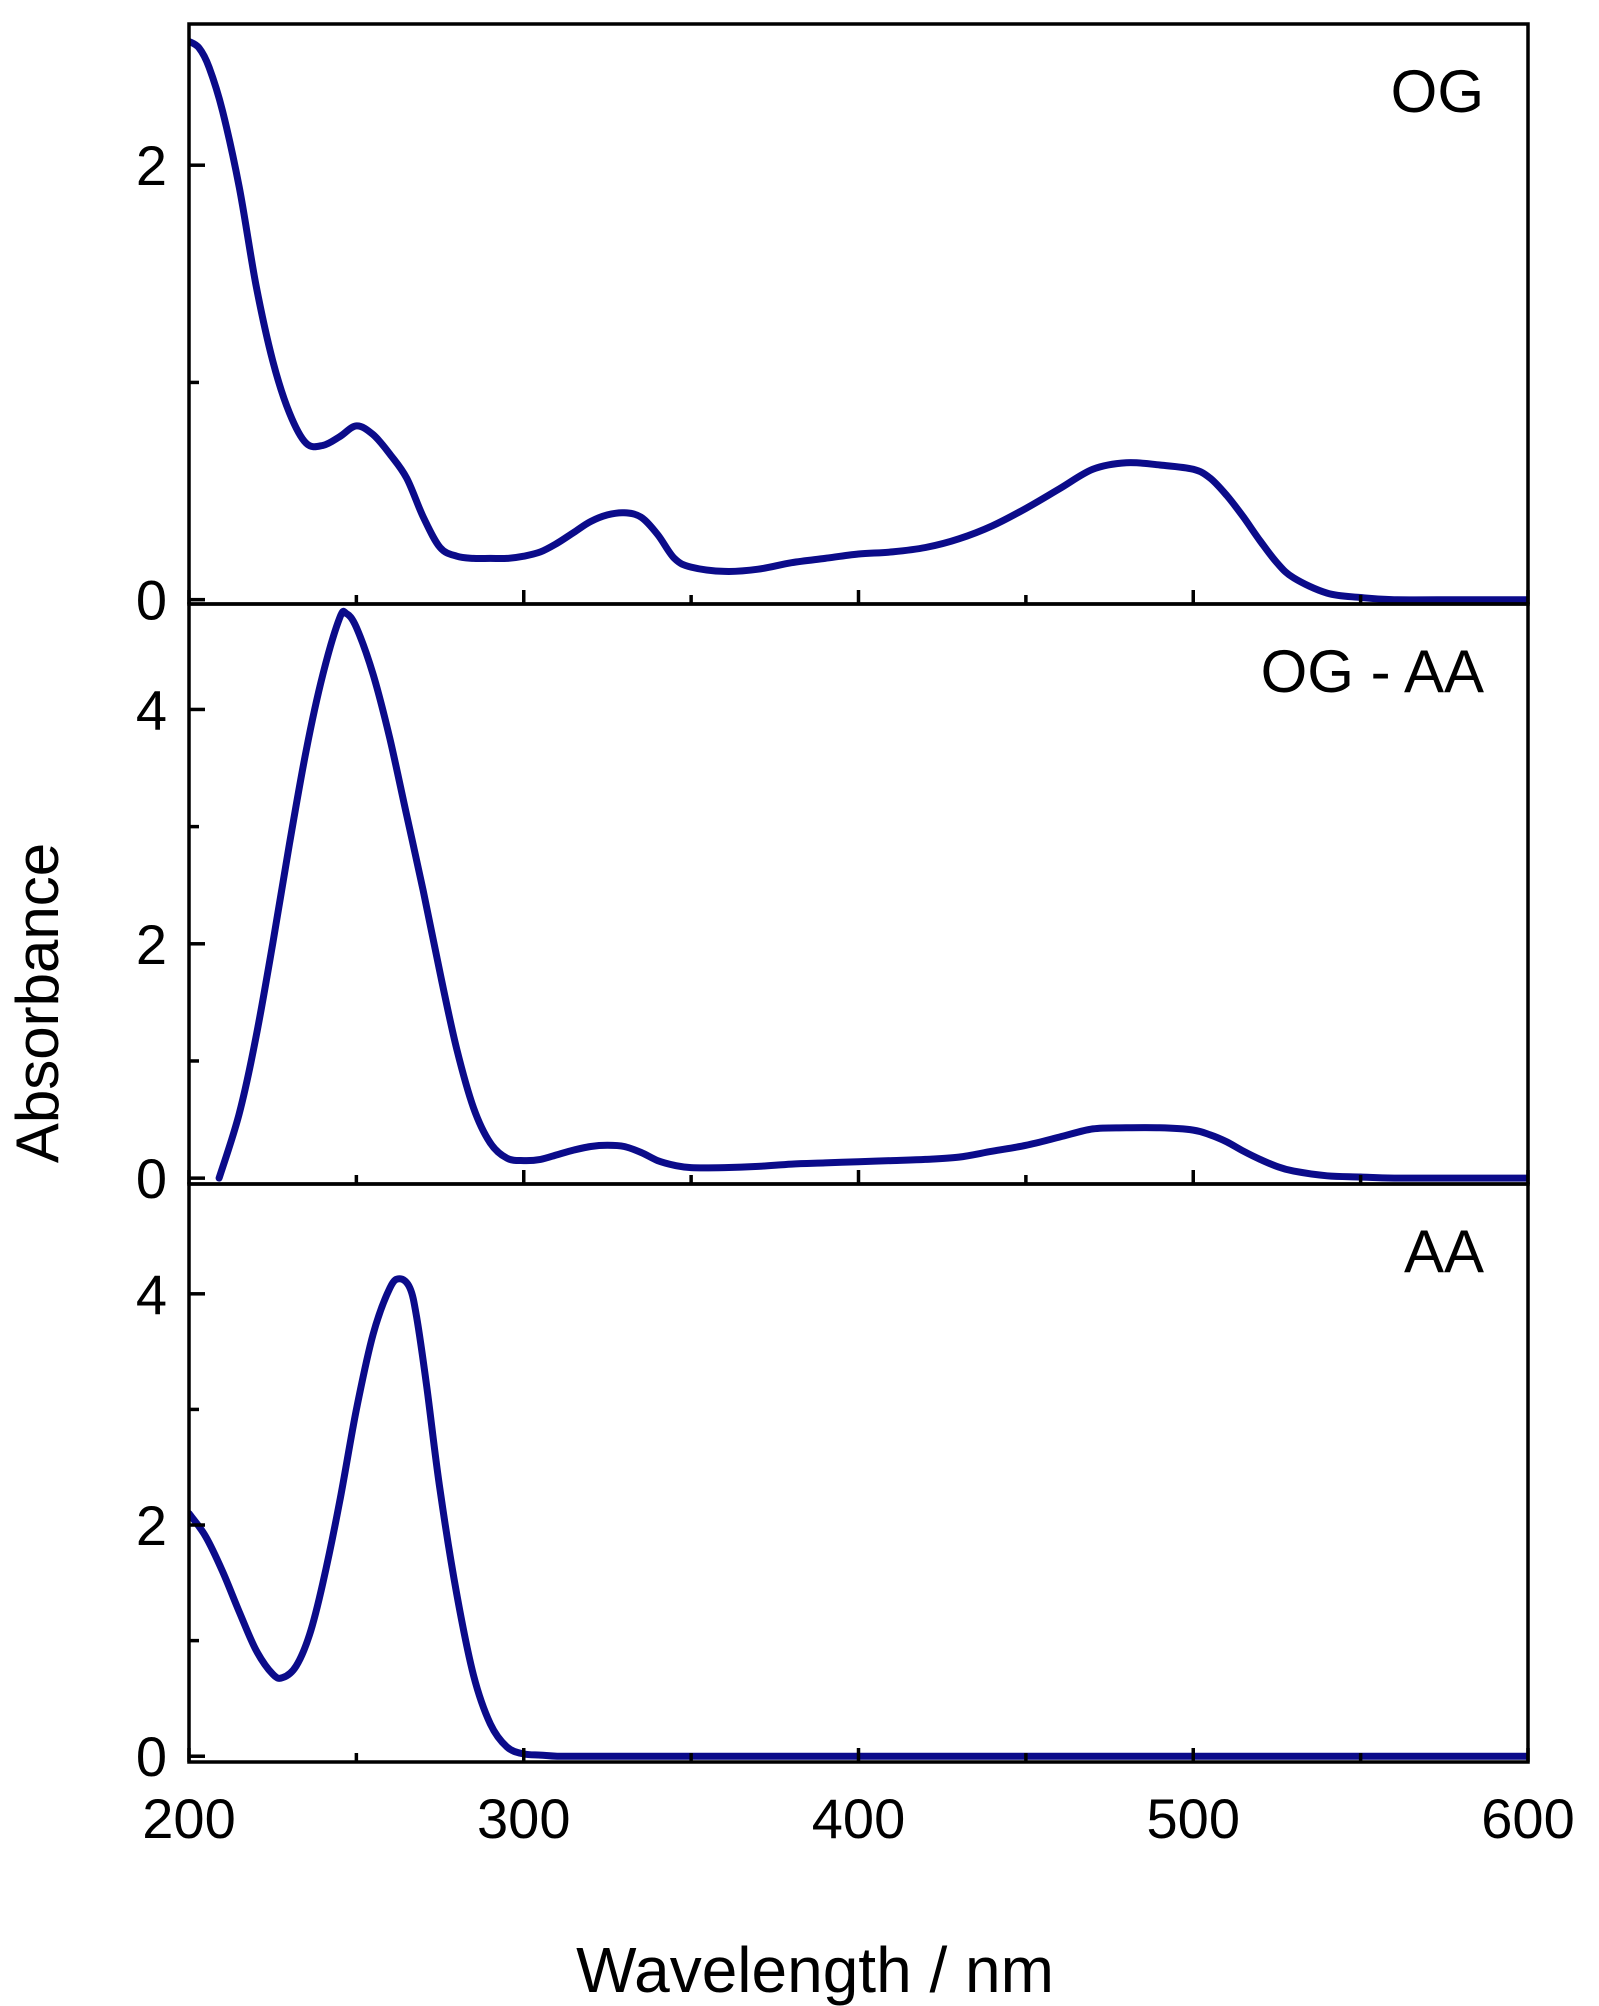 The width and height of the screenshot is (1599, 2006). Describe the element at coordinates (1193, 1818) in the screenshot. I see `x-tick-label: 500` at that location.